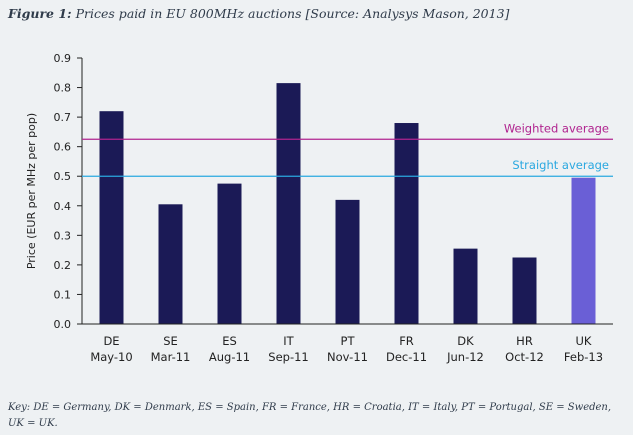 The image size is (633, 435). Describe the element at coordinates (583, 250) in the screenshot. I see `bar-uk` at that location.